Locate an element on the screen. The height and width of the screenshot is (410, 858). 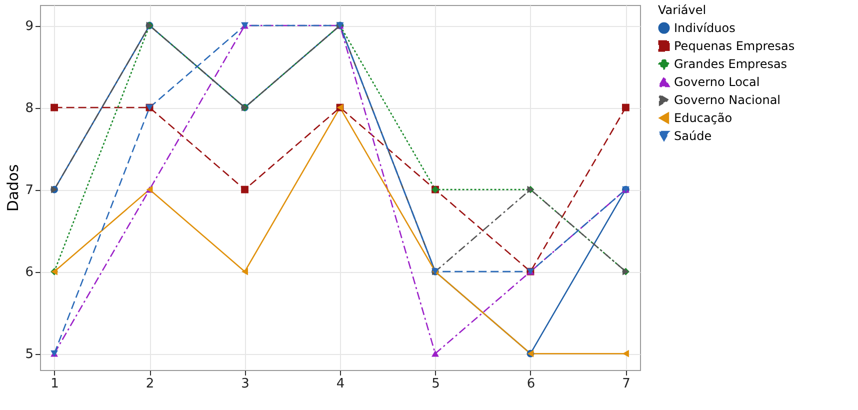
legend-label: Educação is located at coordinates (703, 118).